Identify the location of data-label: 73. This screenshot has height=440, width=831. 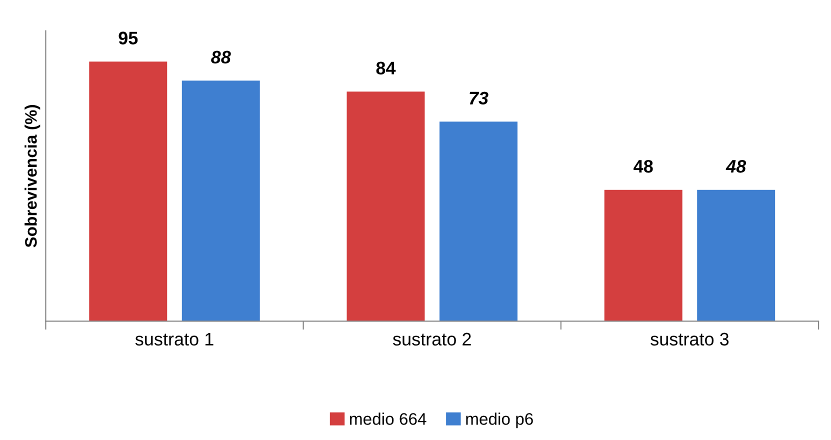
(479, 98).